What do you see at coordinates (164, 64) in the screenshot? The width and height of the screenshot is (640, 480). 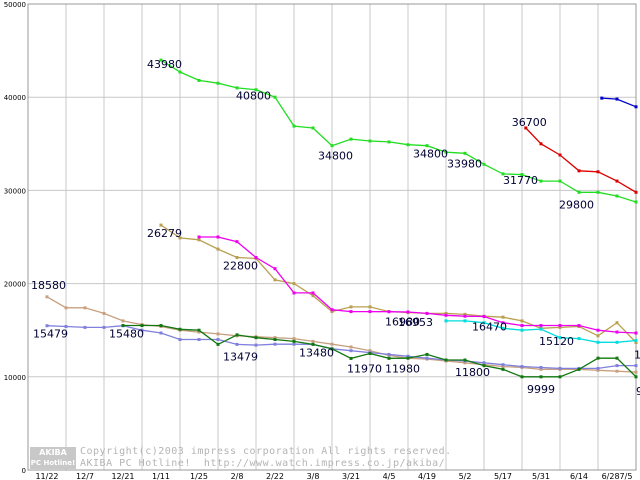 I see `data-label: 43980` at bounding box center [164, 64].